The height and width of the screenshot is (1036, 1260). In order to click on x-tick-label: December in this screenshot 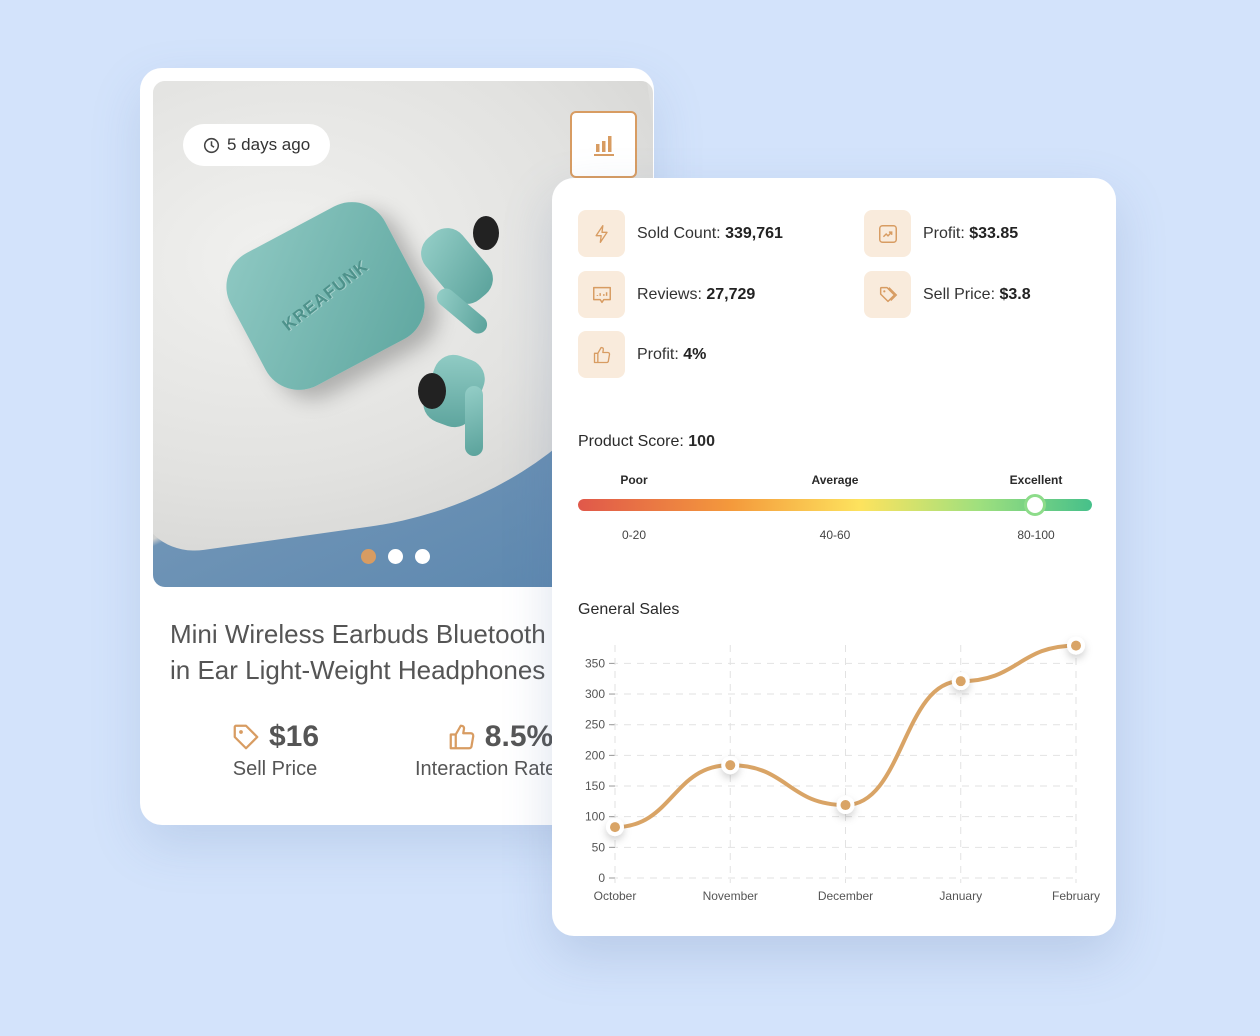, I will do `click(845, 896)`.